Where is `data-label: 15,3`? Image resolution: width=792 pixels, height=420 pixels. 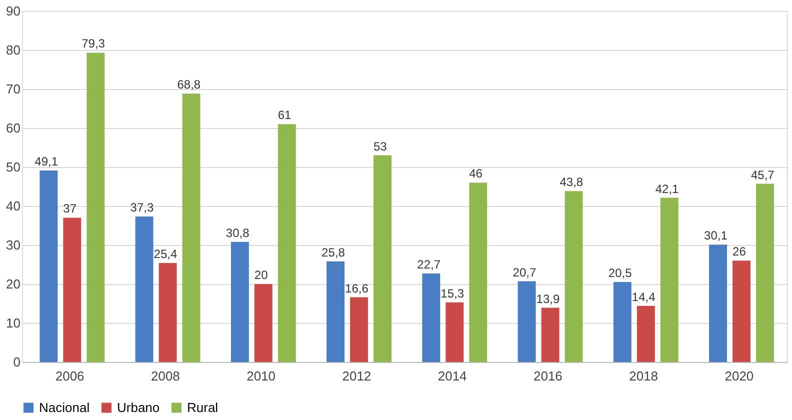 data-label: 15,3 is located at coordinates (452, 293).